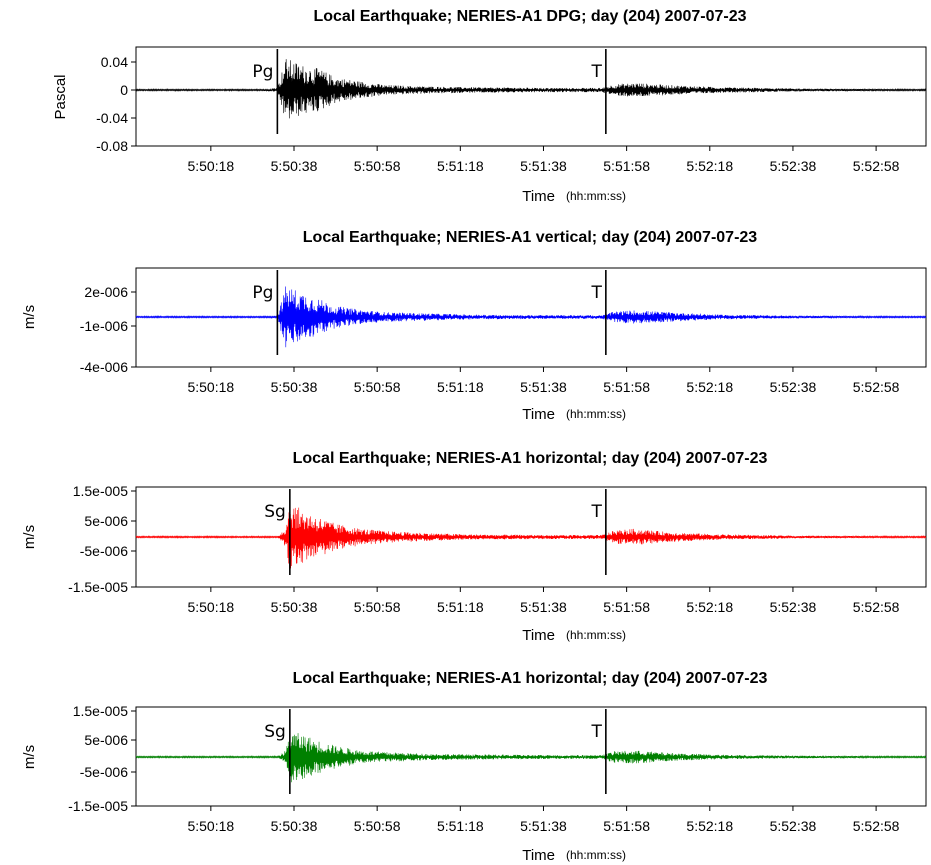 Image resolution: width=931 pixels, height=865 pixels. Describe the element at coordinates (114, 62) in the screenshot. I see `y-tick-label: 0.04` at that location.